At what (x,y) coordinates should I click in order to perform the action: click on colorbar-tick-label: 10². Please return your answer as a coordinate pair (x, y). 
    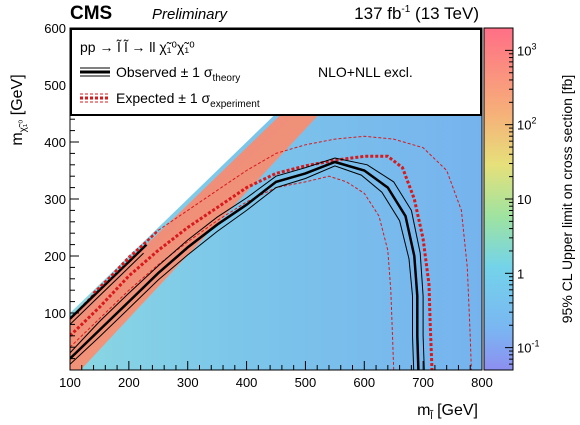
    Looking at the image, I should click on (526, 124).